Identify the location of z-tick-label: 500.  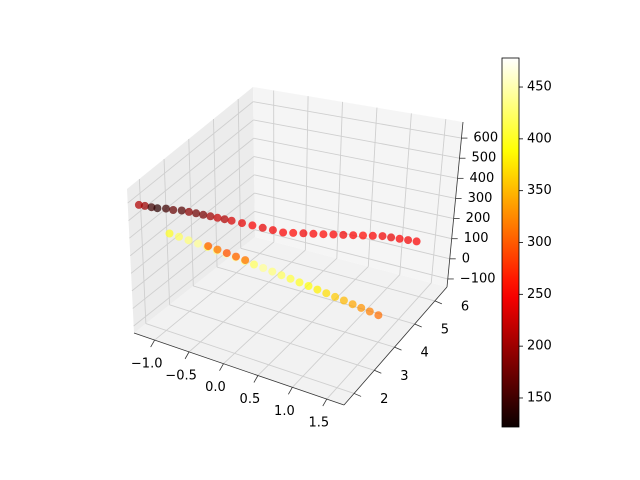
(484, 158).